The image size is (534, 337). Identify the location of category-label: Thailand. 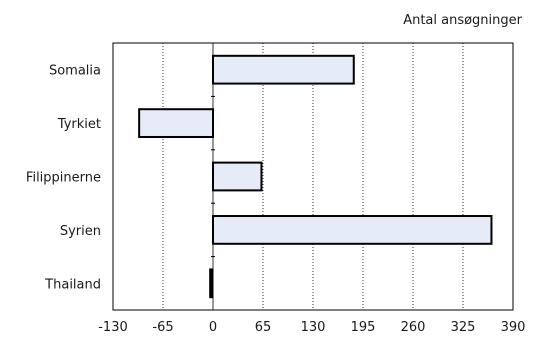
(72, 284).